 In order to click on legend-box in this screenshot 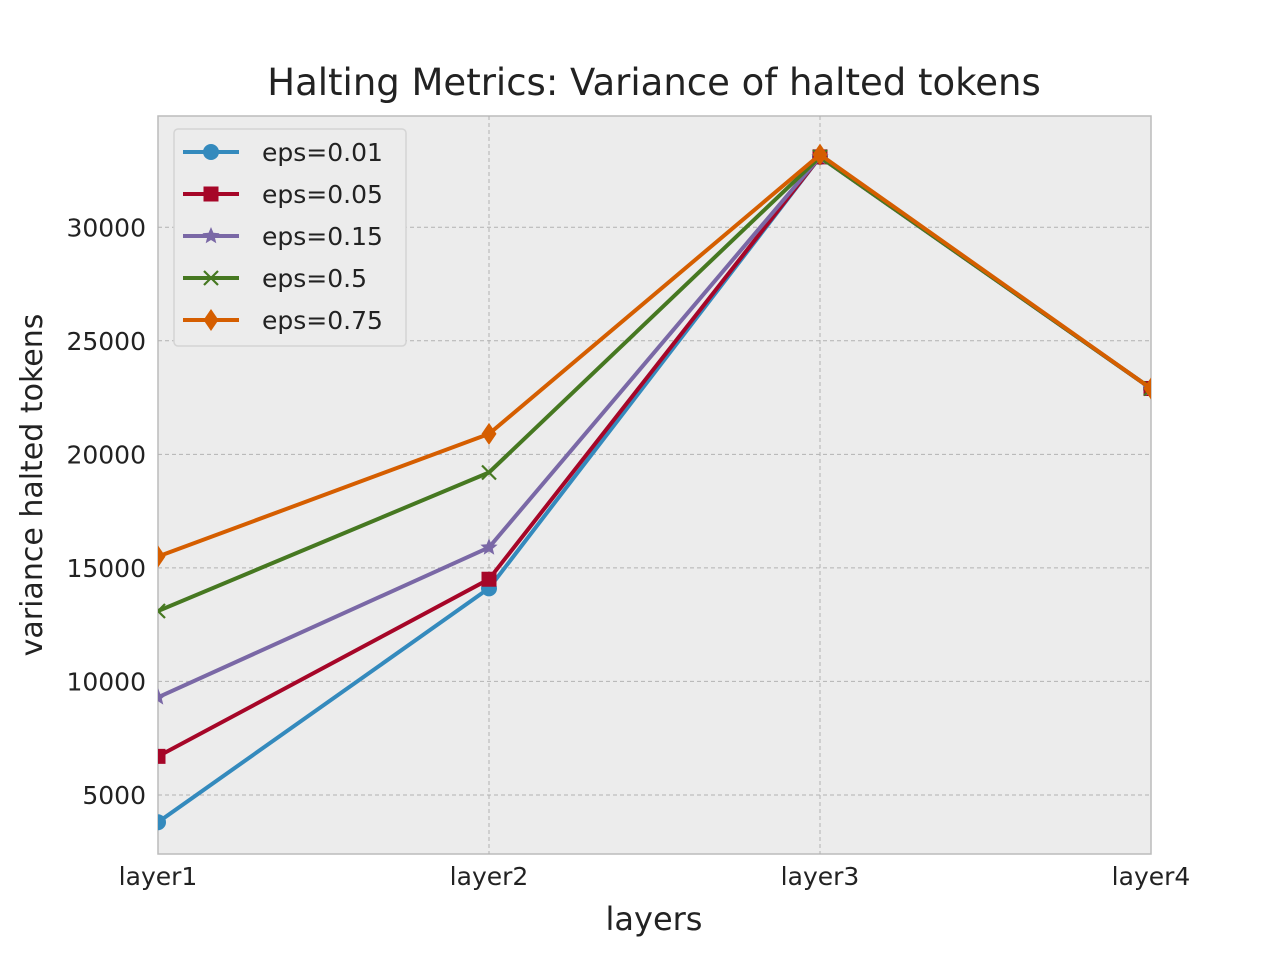, I will do `click(290, 237)`.